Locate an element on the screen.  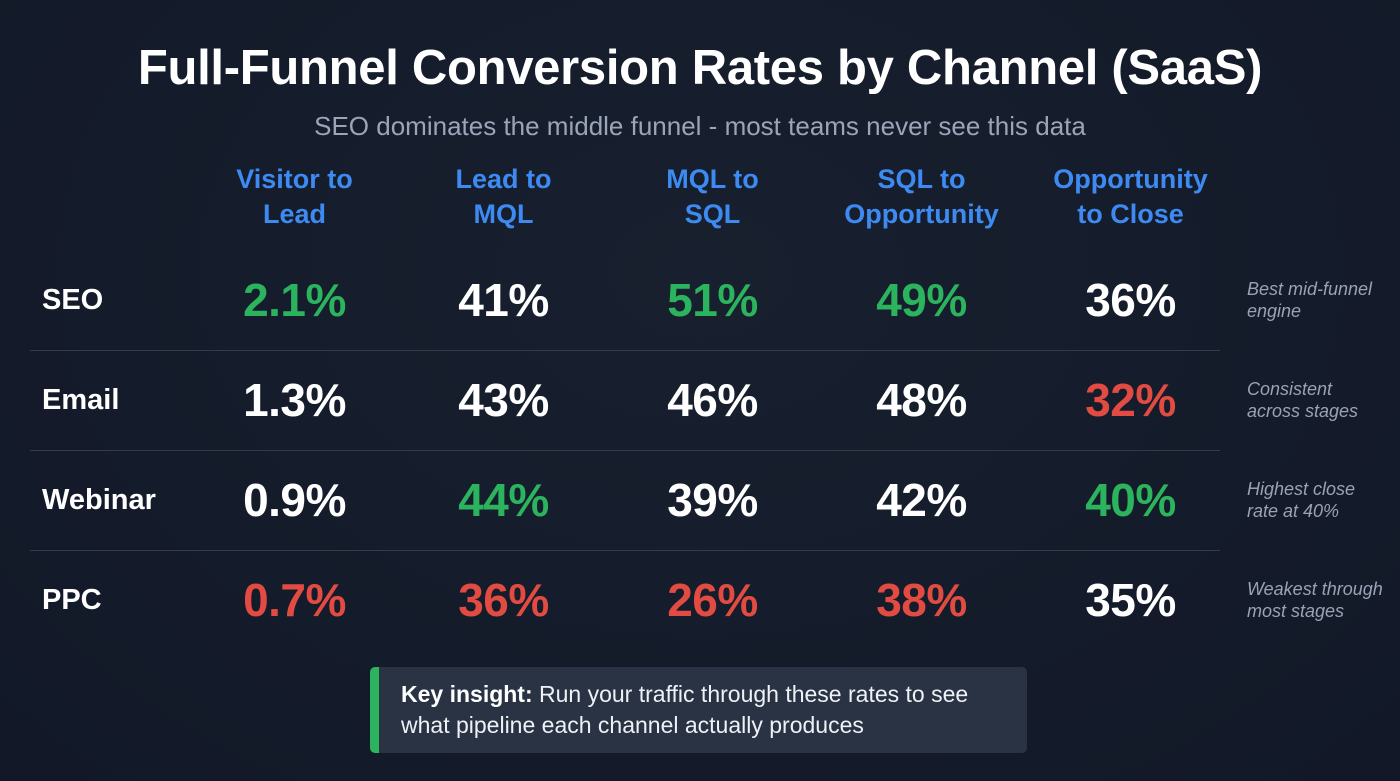
cell-email-visitor-to-lead: 1.3% is located at coordinates (294, 400).